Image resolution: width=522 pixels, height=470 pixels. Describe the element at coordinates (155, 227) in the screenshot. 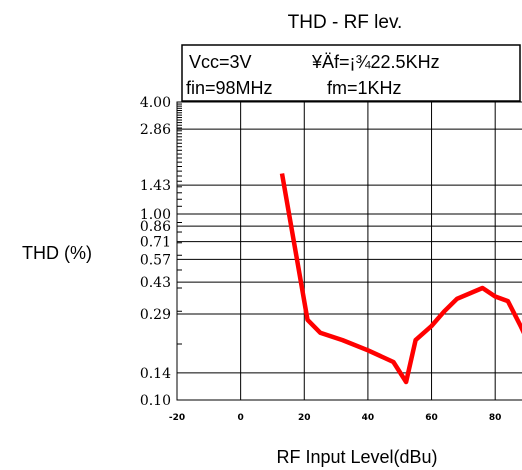

I see `y-tick-label: 0.86` at that location.